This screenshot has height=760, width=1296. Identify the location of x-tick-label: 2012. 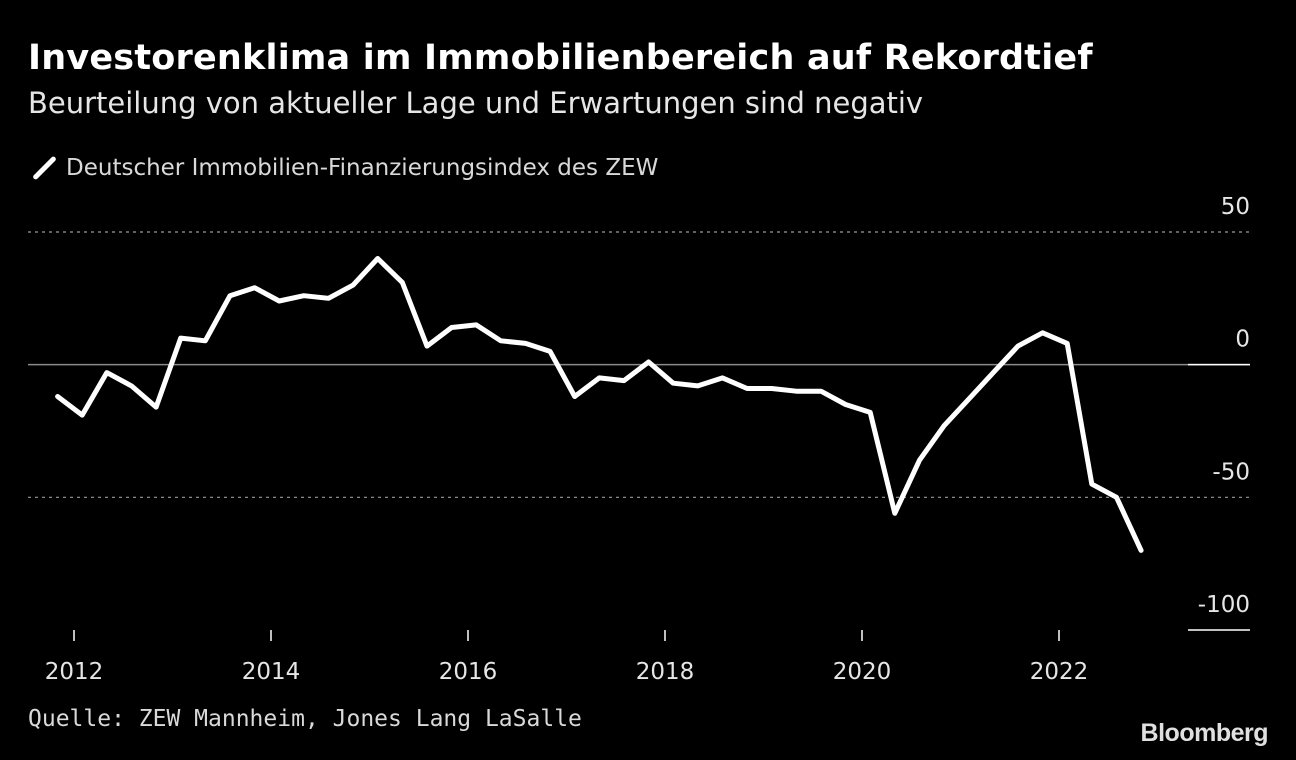
(74, 672).